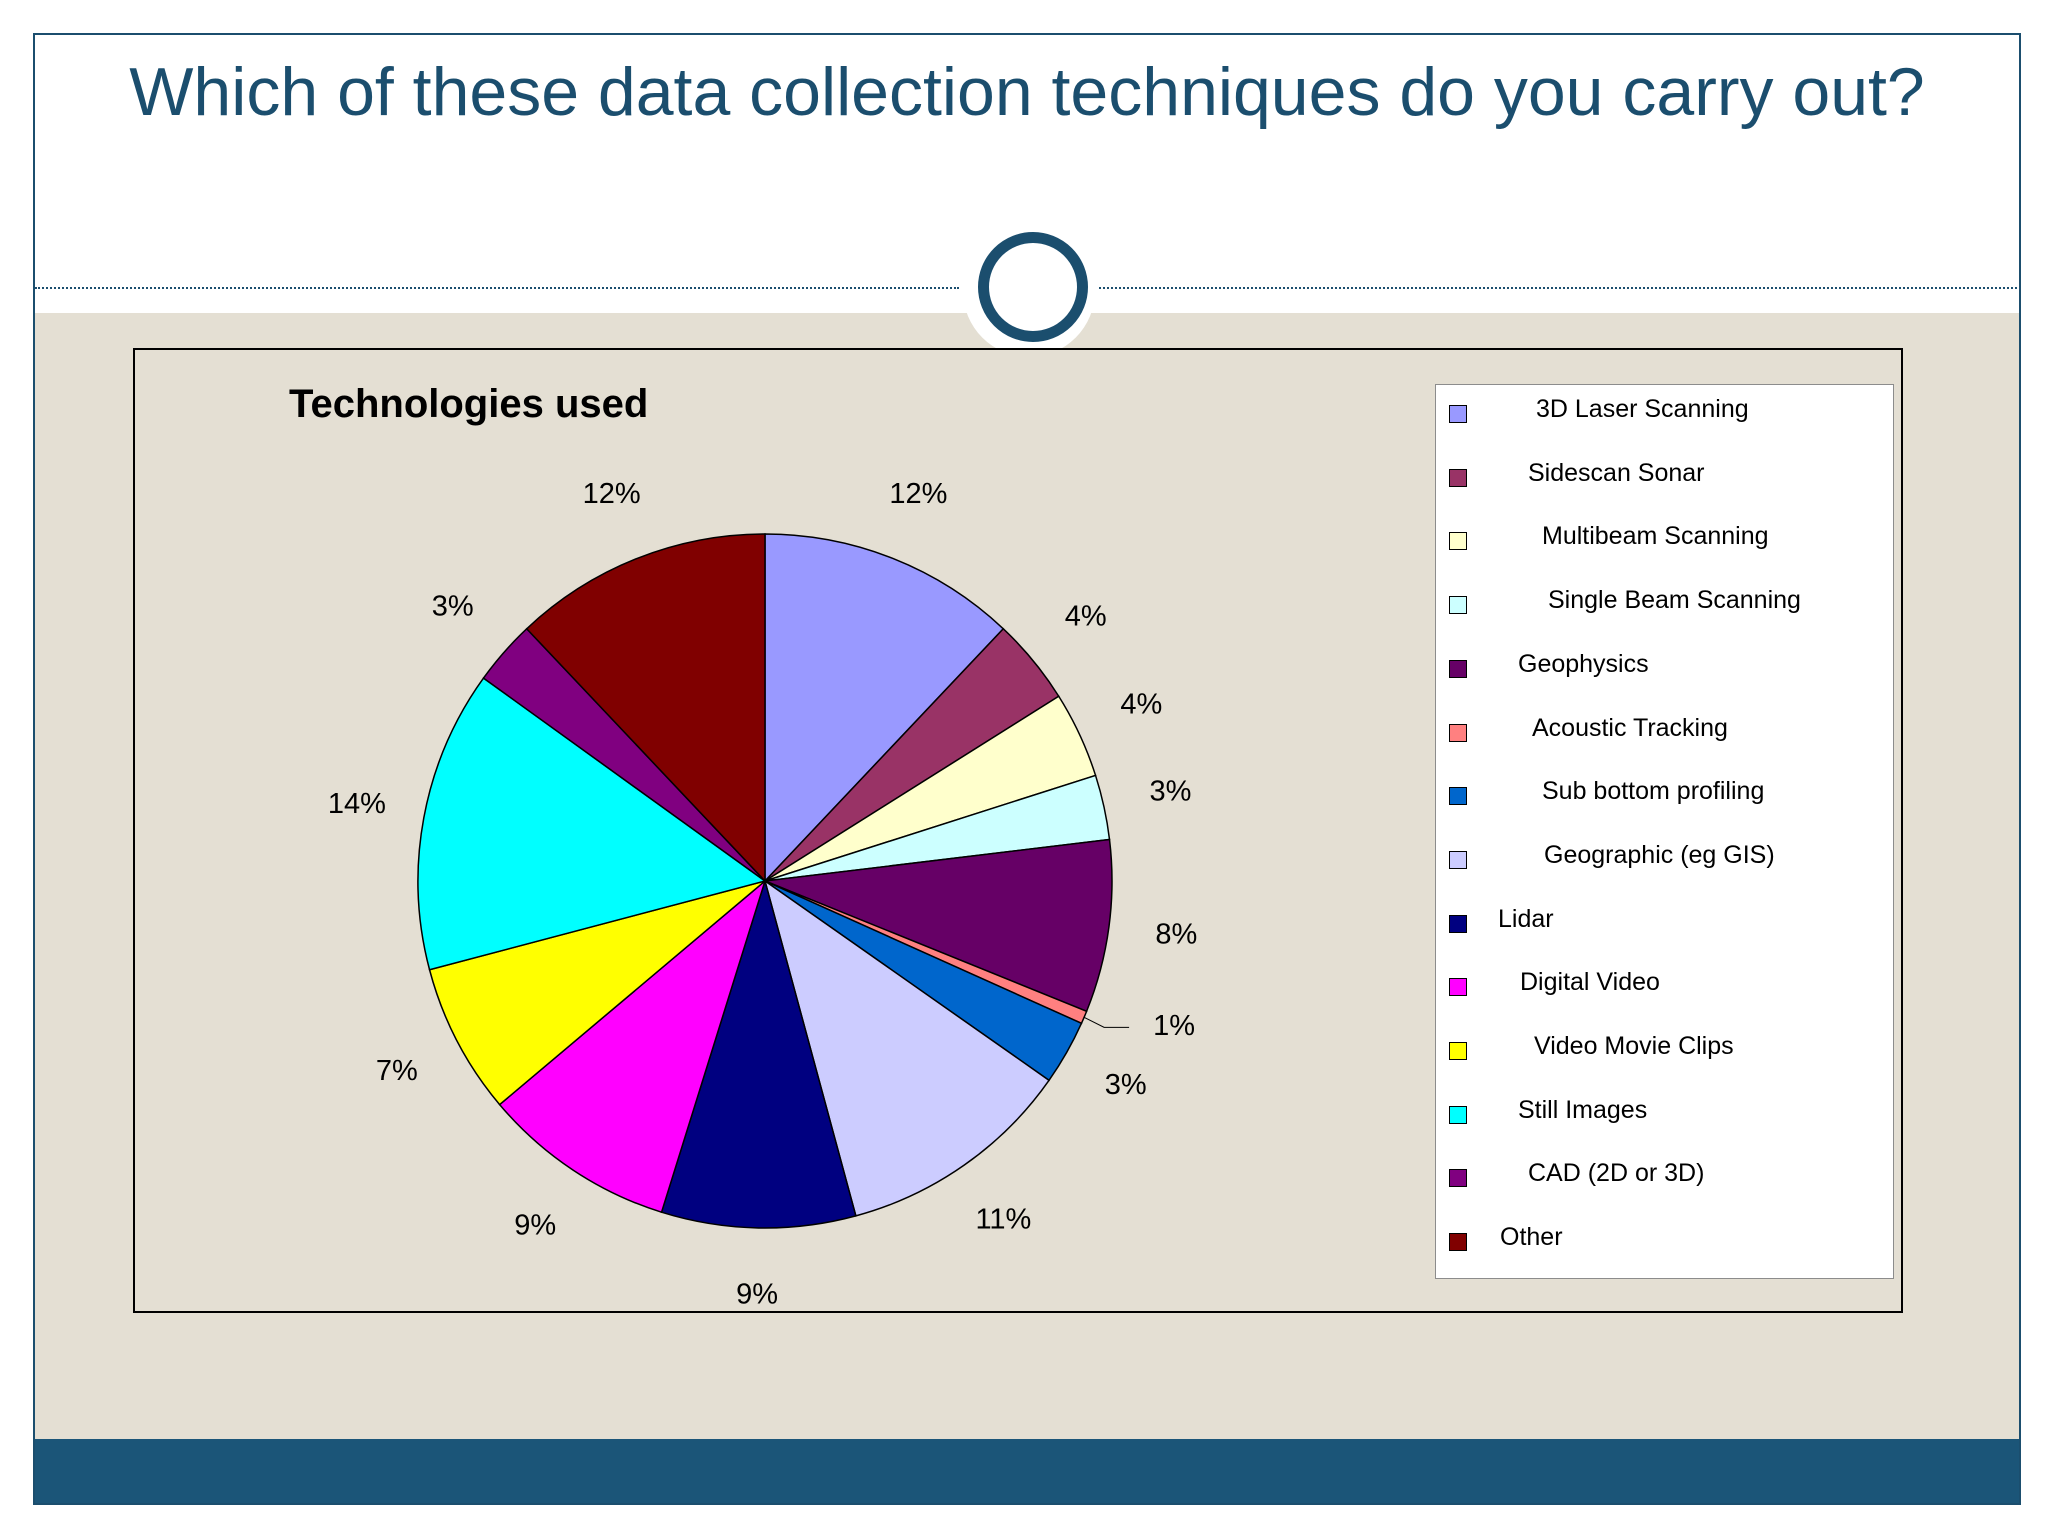  What do you see at coordinates (1174, 1026) in the screenshot?
I see `slice-data-label: 1%` at bounding box center [1174, 1026].